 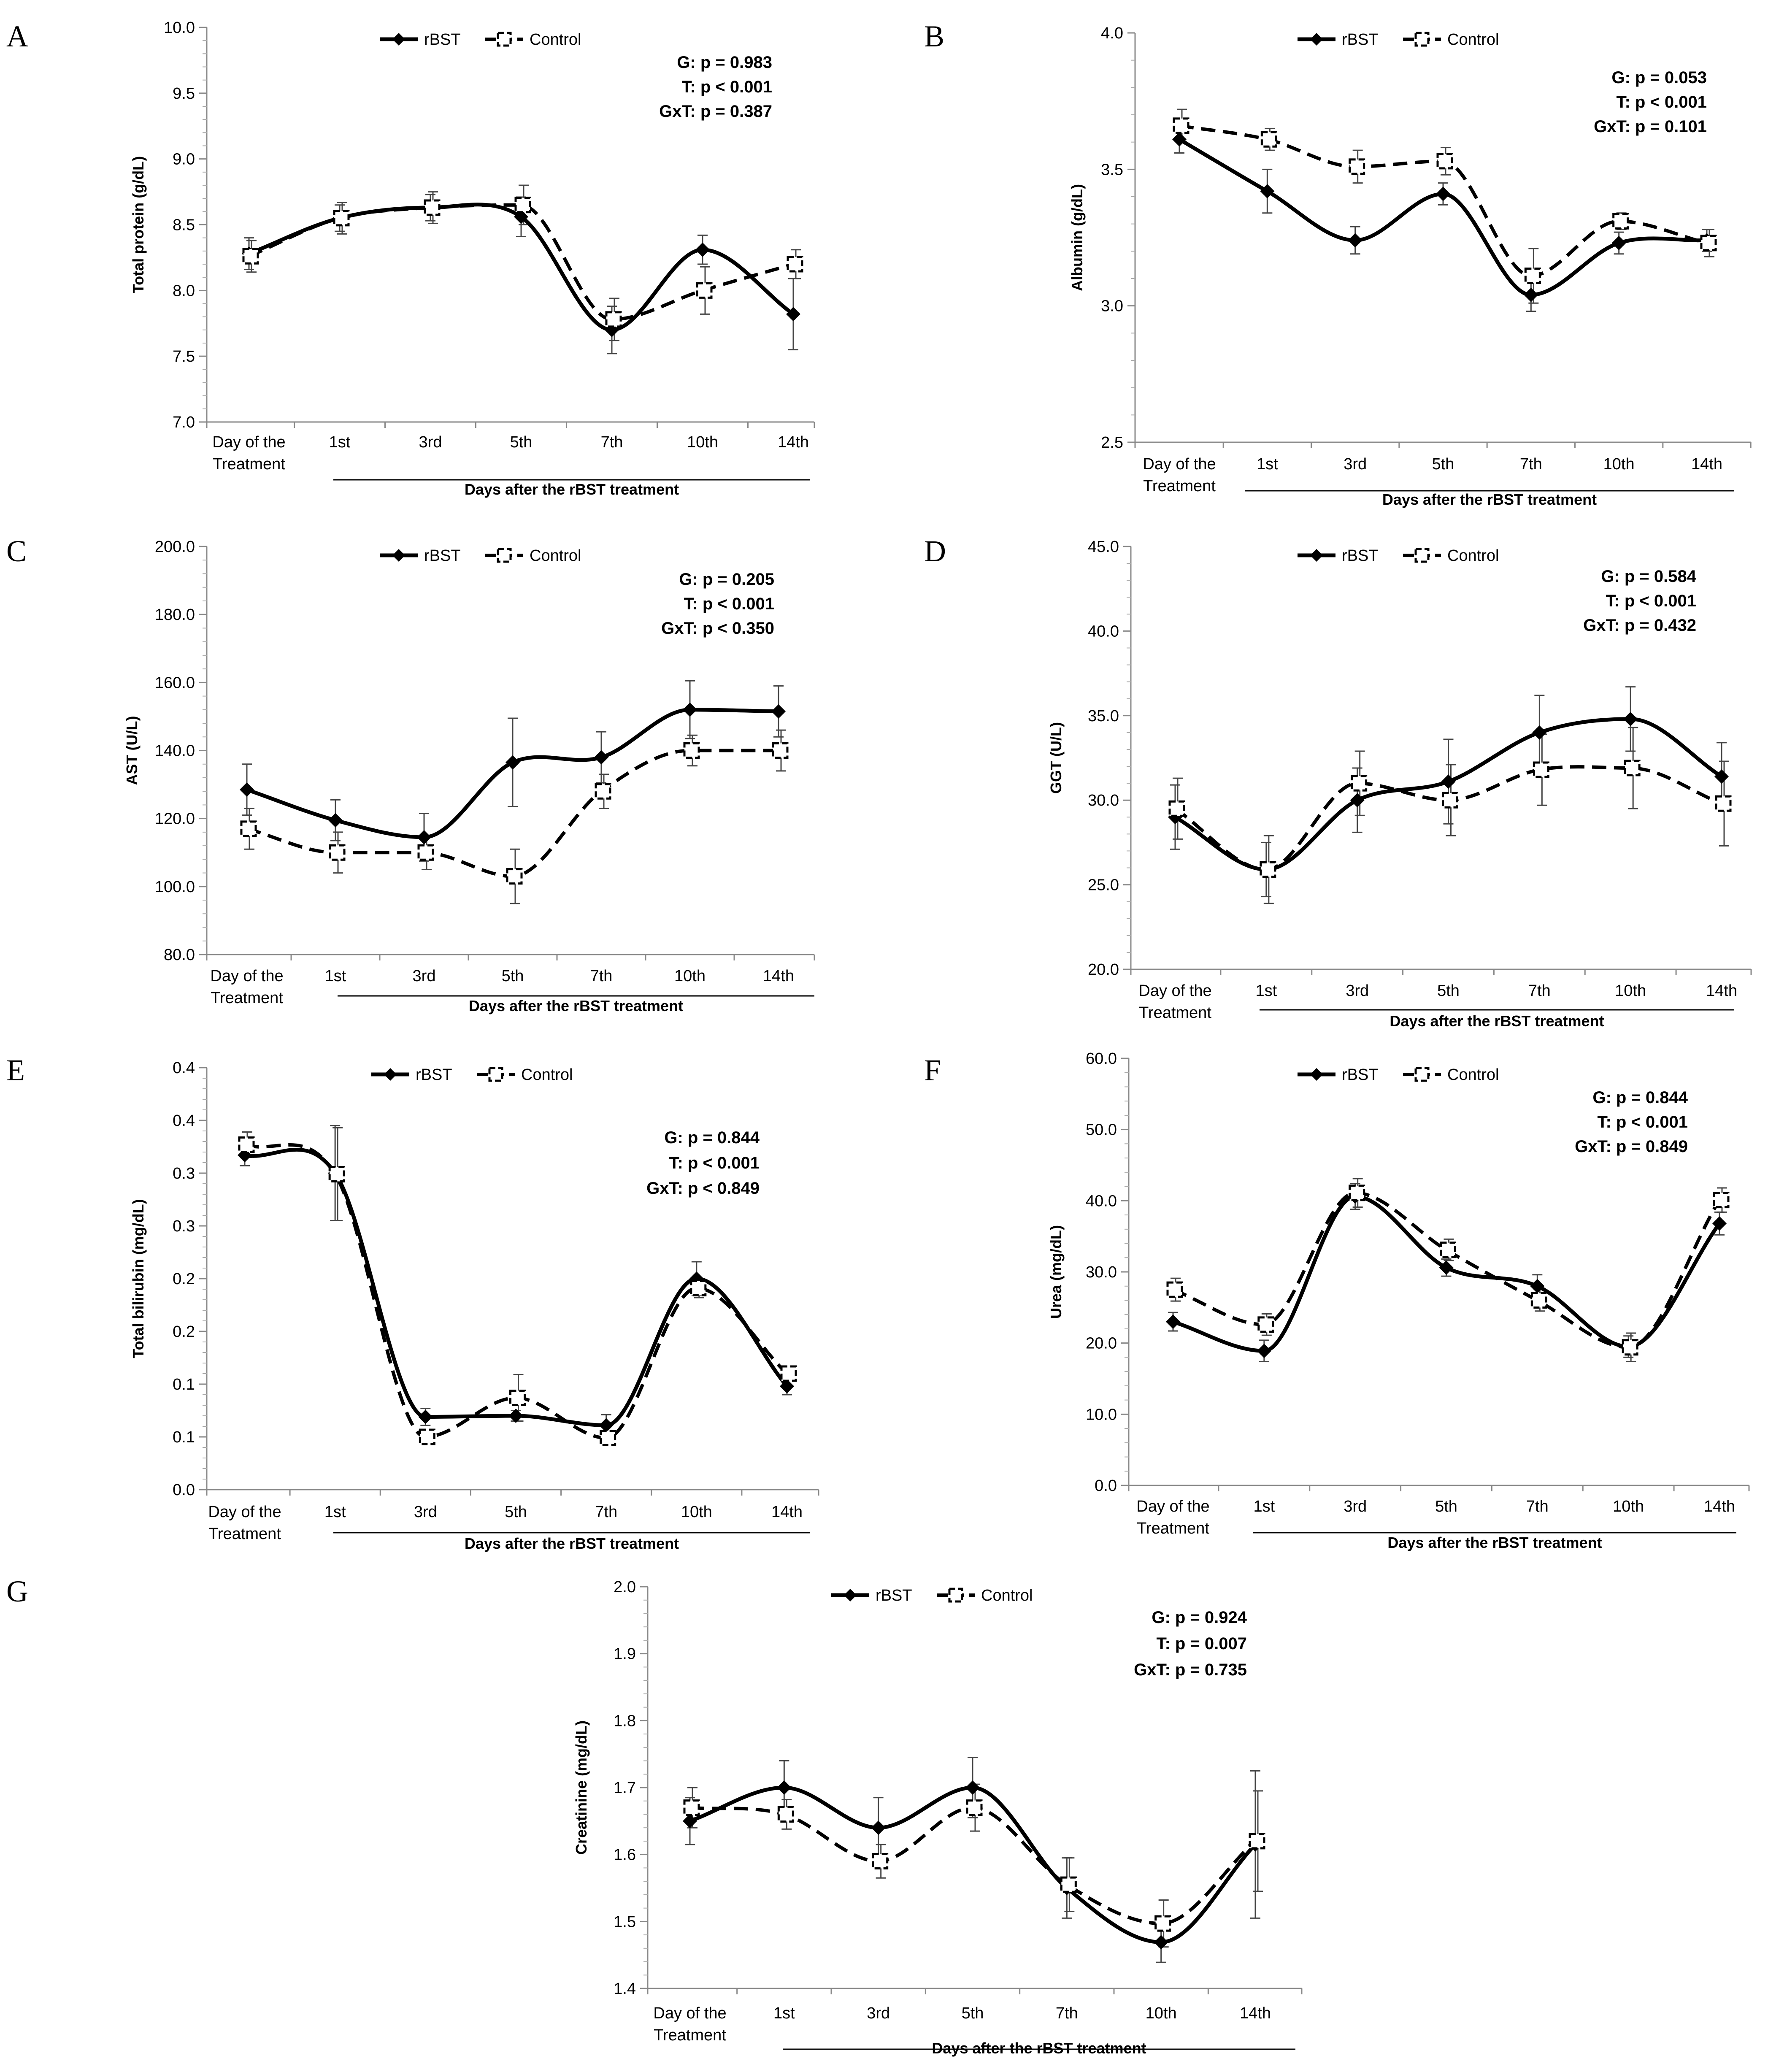 What do you see at coordinates (184, 291) in the screenshot?
I see `y-tick-label: 8.0` at bounding box center [184, 291].